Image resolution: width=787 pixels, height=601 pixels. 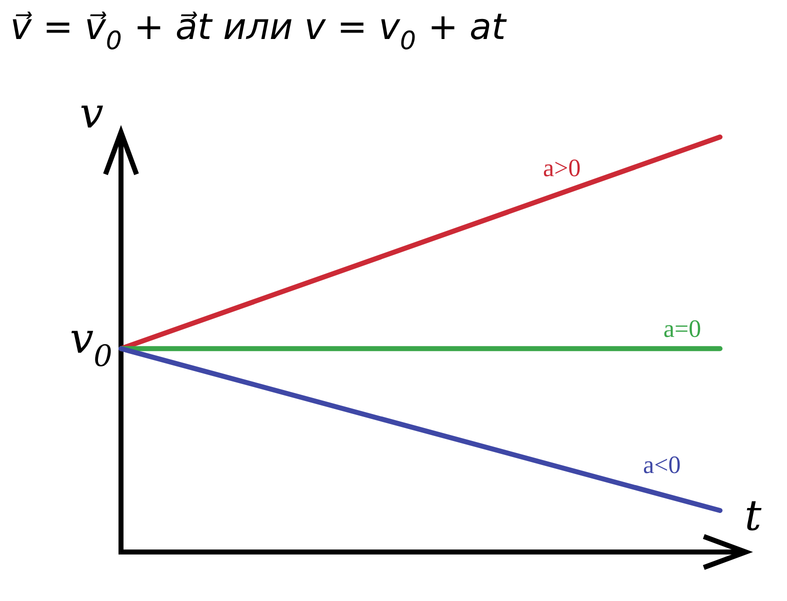 I want to click on x-axis-title: t, so click(x=754, y=515).